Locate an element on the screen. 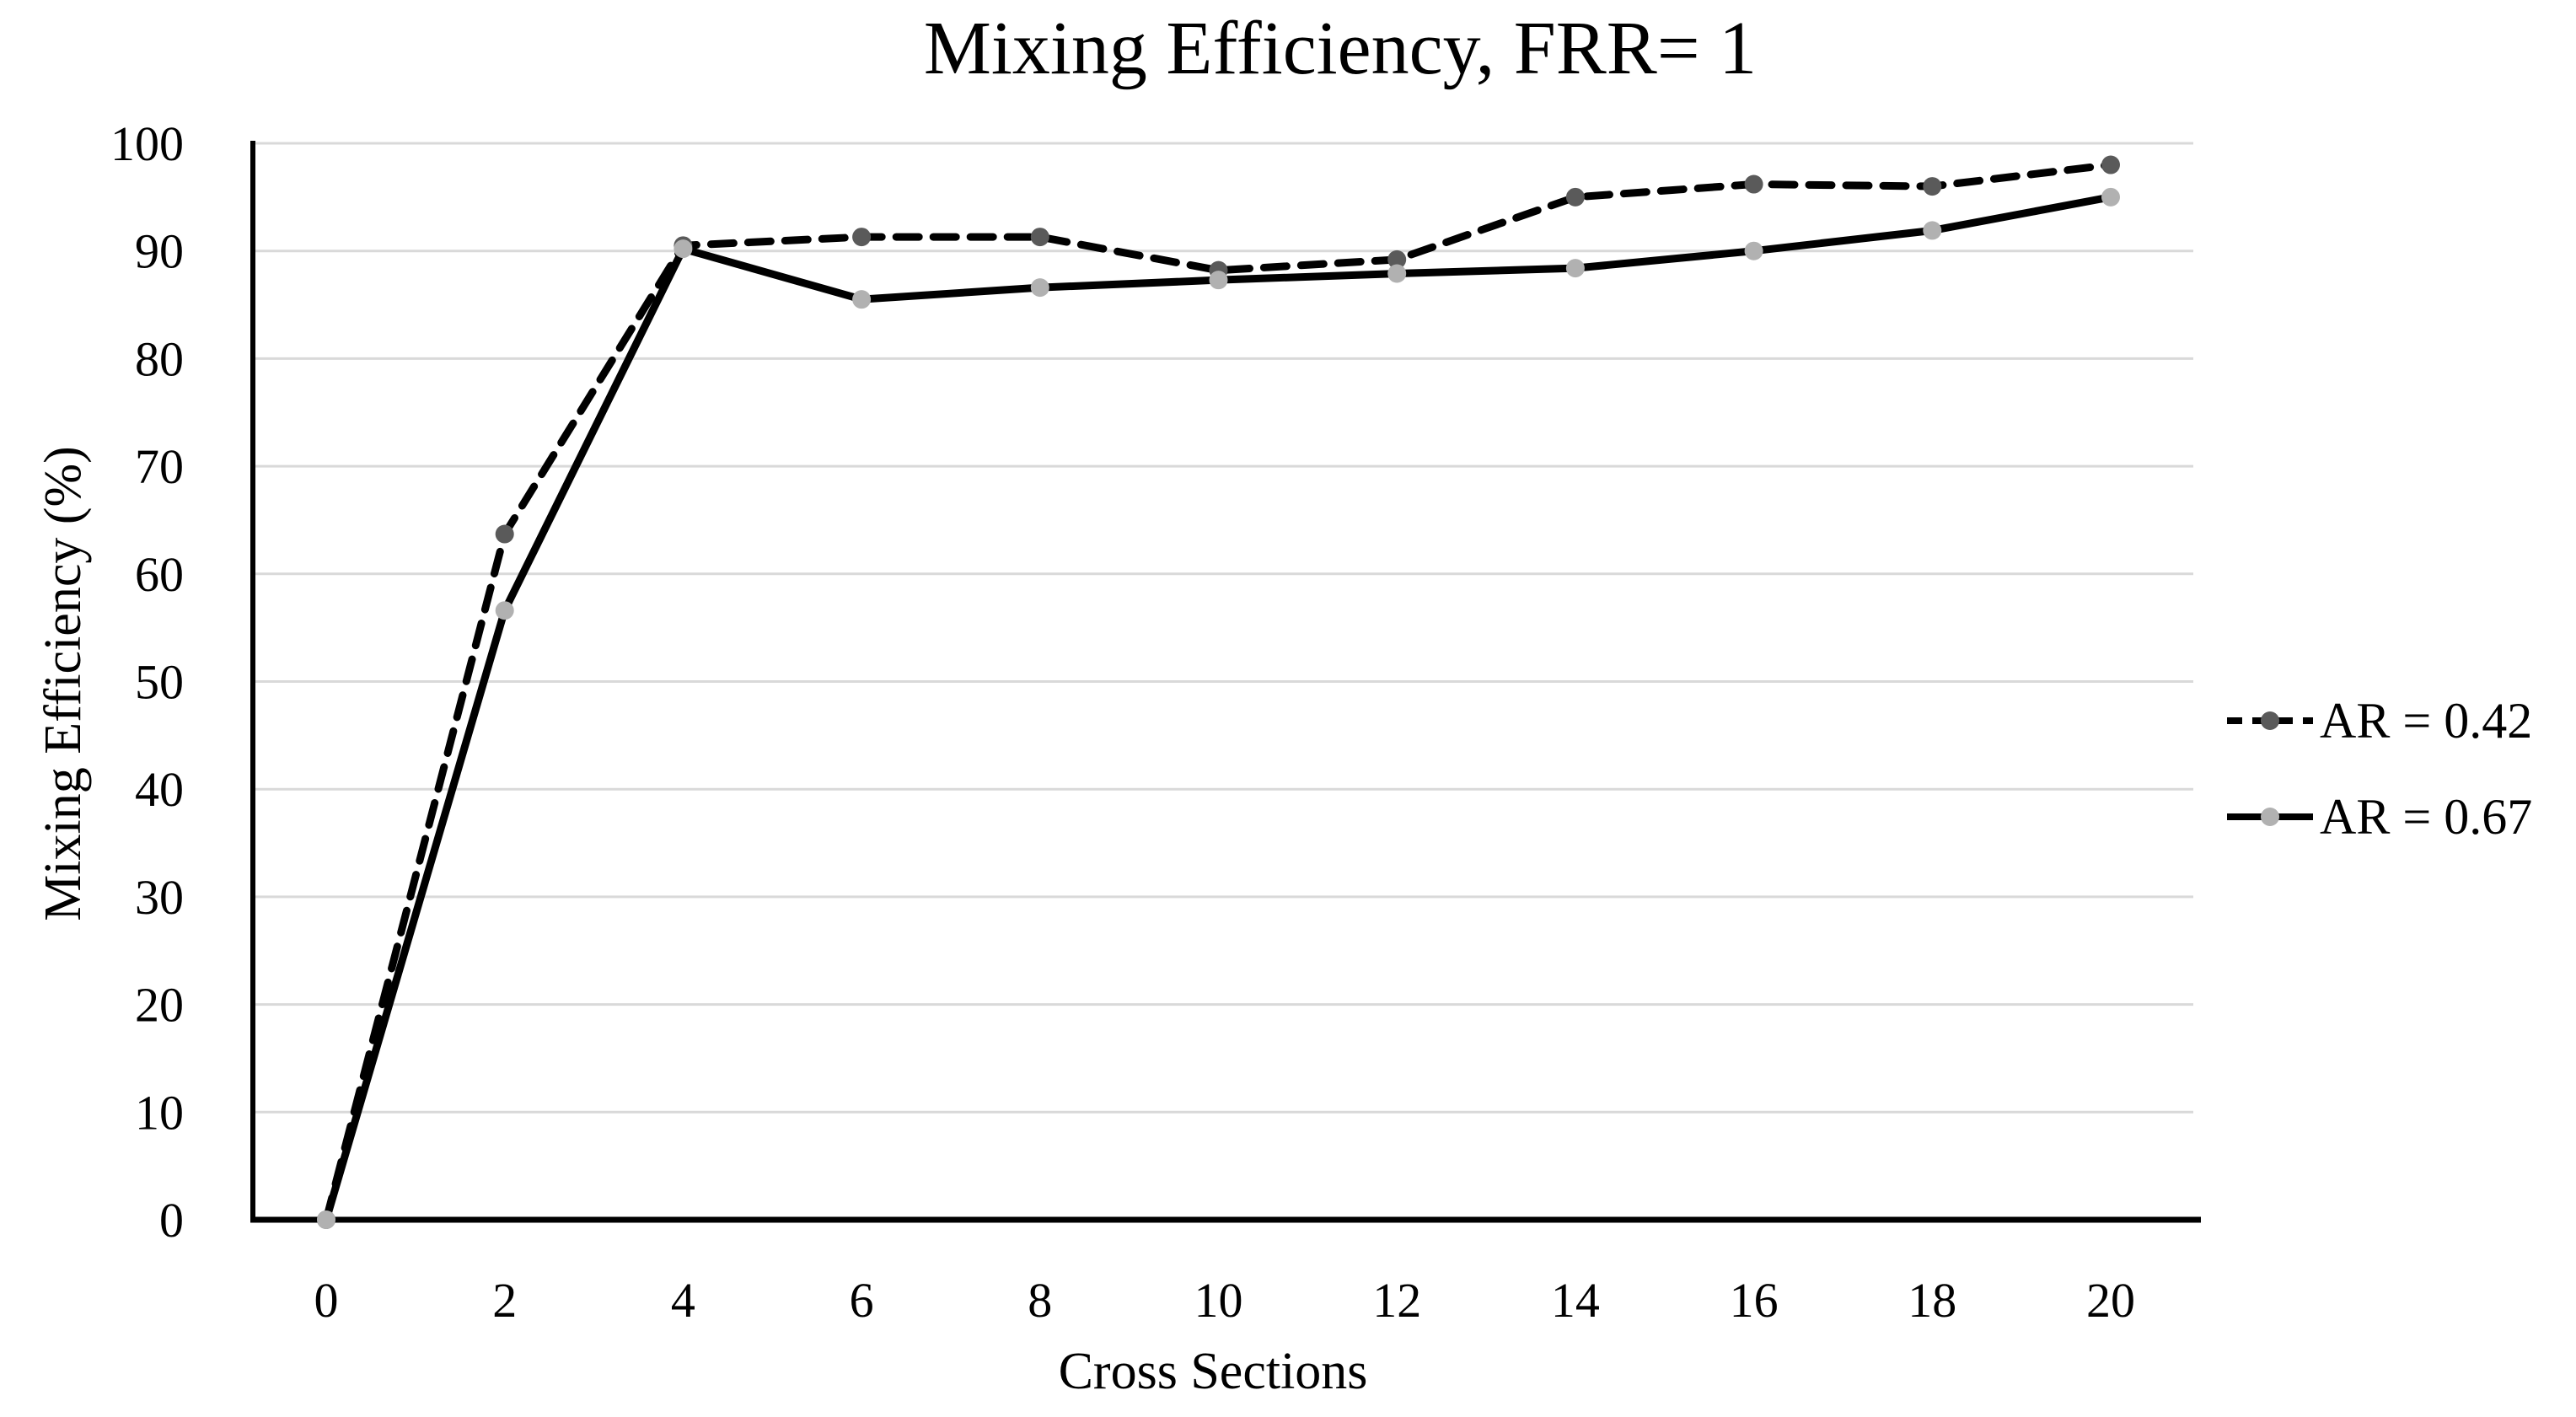 The height and width of the screenshot is (1417, 2576). y-tick-label-10: 10 is located at coordinates (159, 1112).